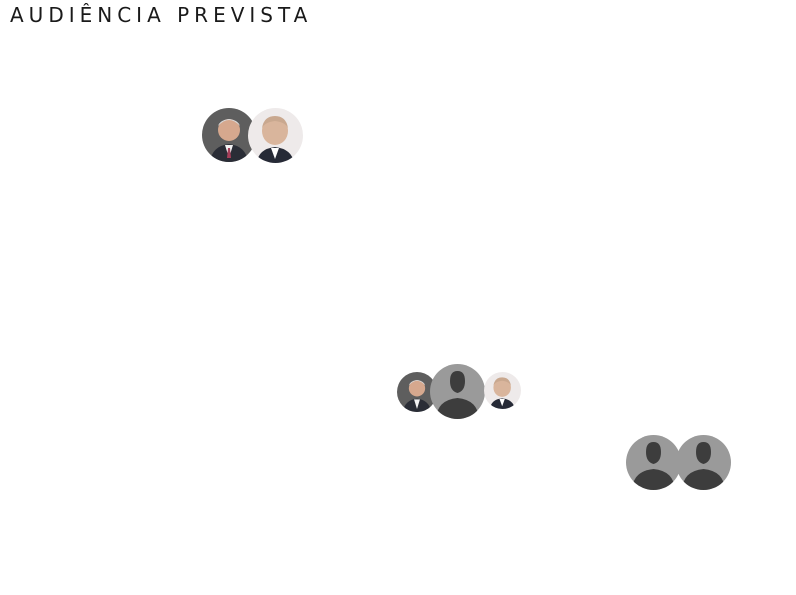  I want to click on page-title: AUDIÊNCIA PREVISTA, so click(161, 15).